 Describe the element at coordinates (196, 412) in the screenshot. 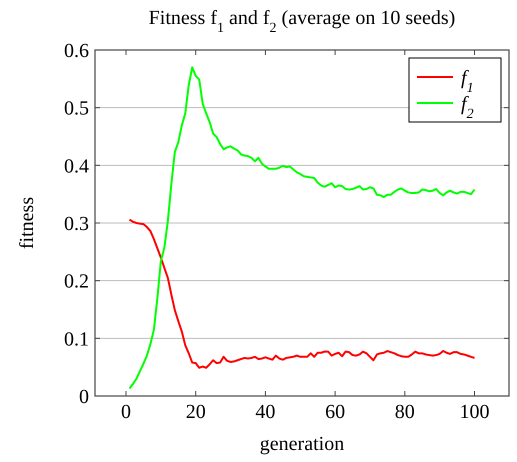

I see `x-tick-label: 20` at that location.